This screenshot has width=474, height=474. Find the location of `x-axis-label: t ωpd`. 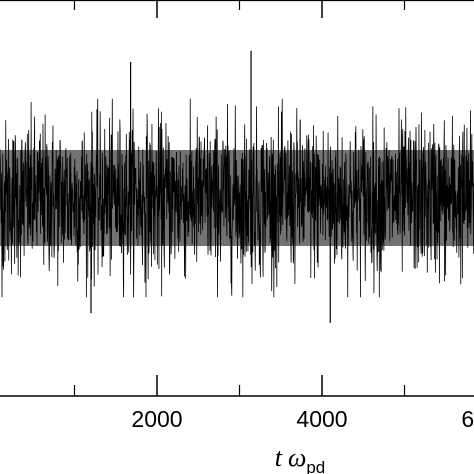

x-axis-label: t ωpd is located at coordinates (300, 458).